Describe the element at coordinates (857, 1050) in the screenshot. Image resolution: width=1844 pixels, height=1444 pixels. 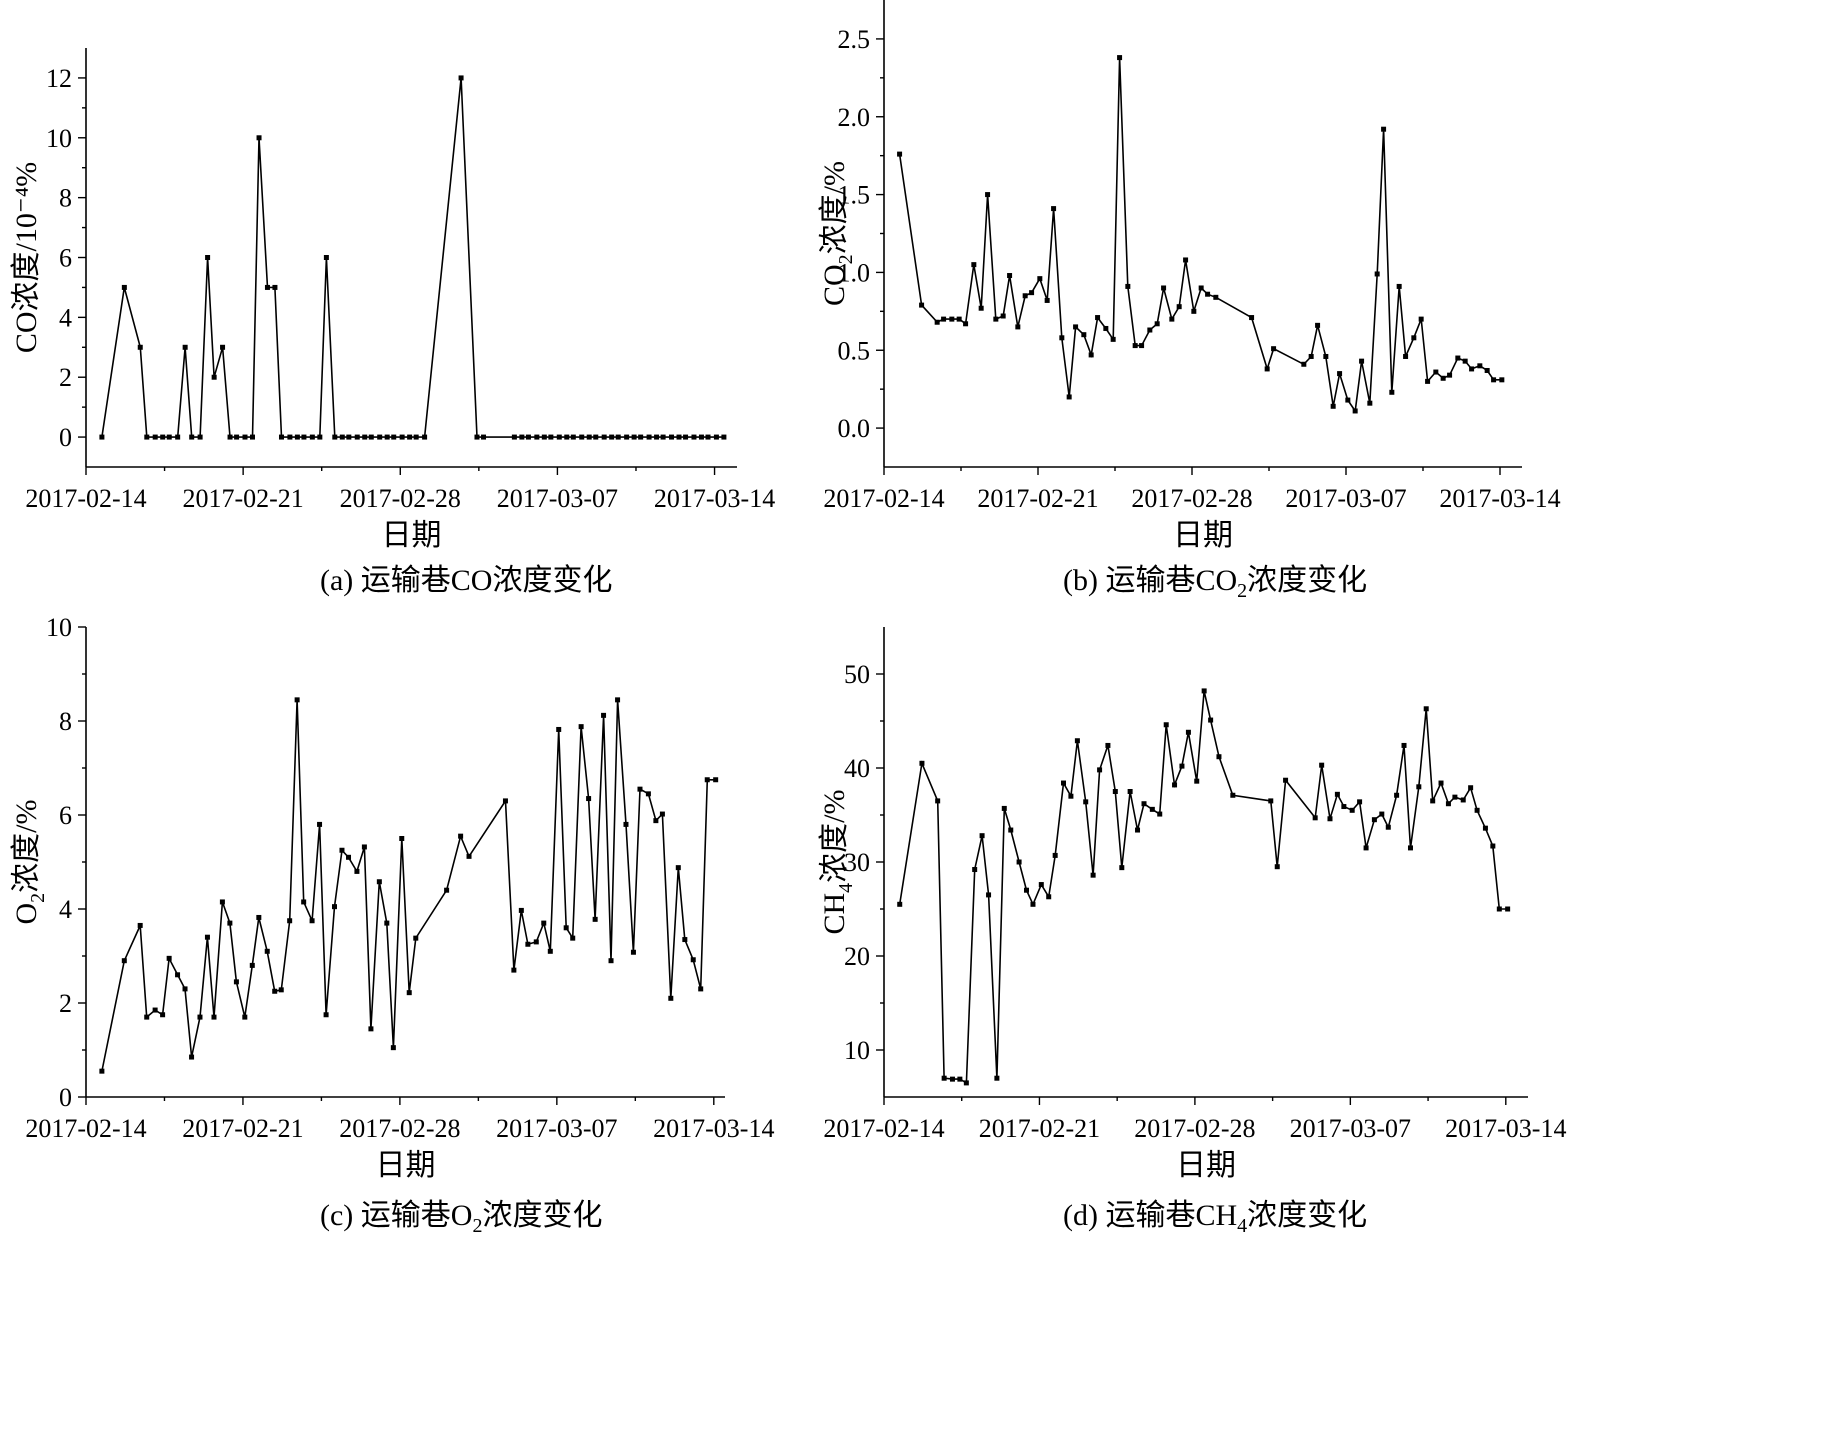
I see `y-tick-label-d: 10` at that location.